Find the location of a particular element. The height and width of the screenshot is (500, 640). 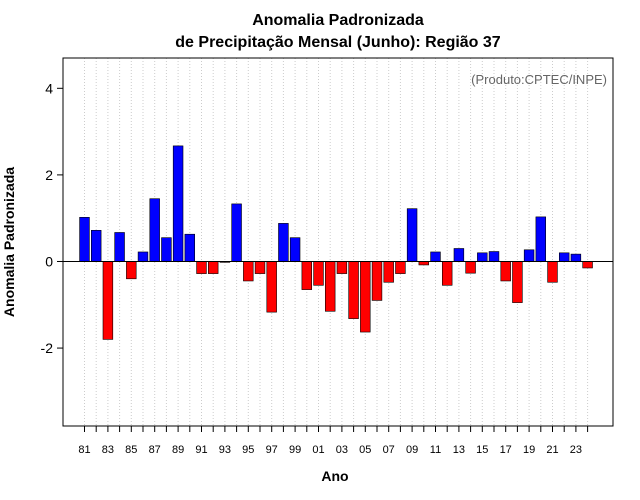

x-tick-label: 09 is located at coordinates (412, 450).